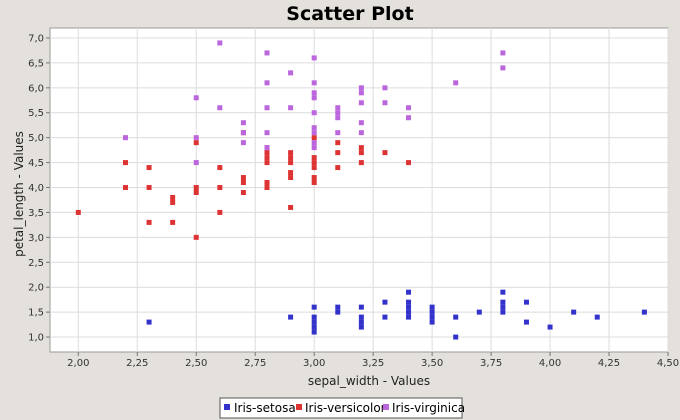  Describe the element at coordinates (386, 407) in the screenshot. I see `legend-swatch-virginica` at that location.